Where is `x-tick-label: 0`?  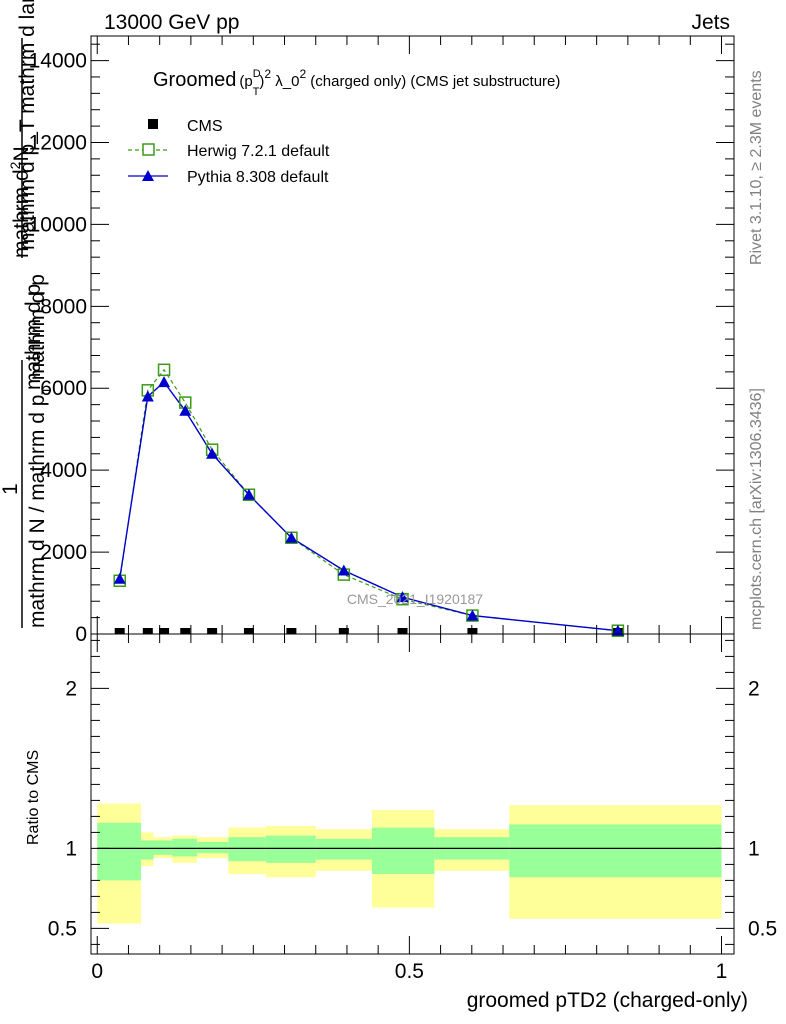 x-tick-label: 0 is located at coordinates (97, 971).